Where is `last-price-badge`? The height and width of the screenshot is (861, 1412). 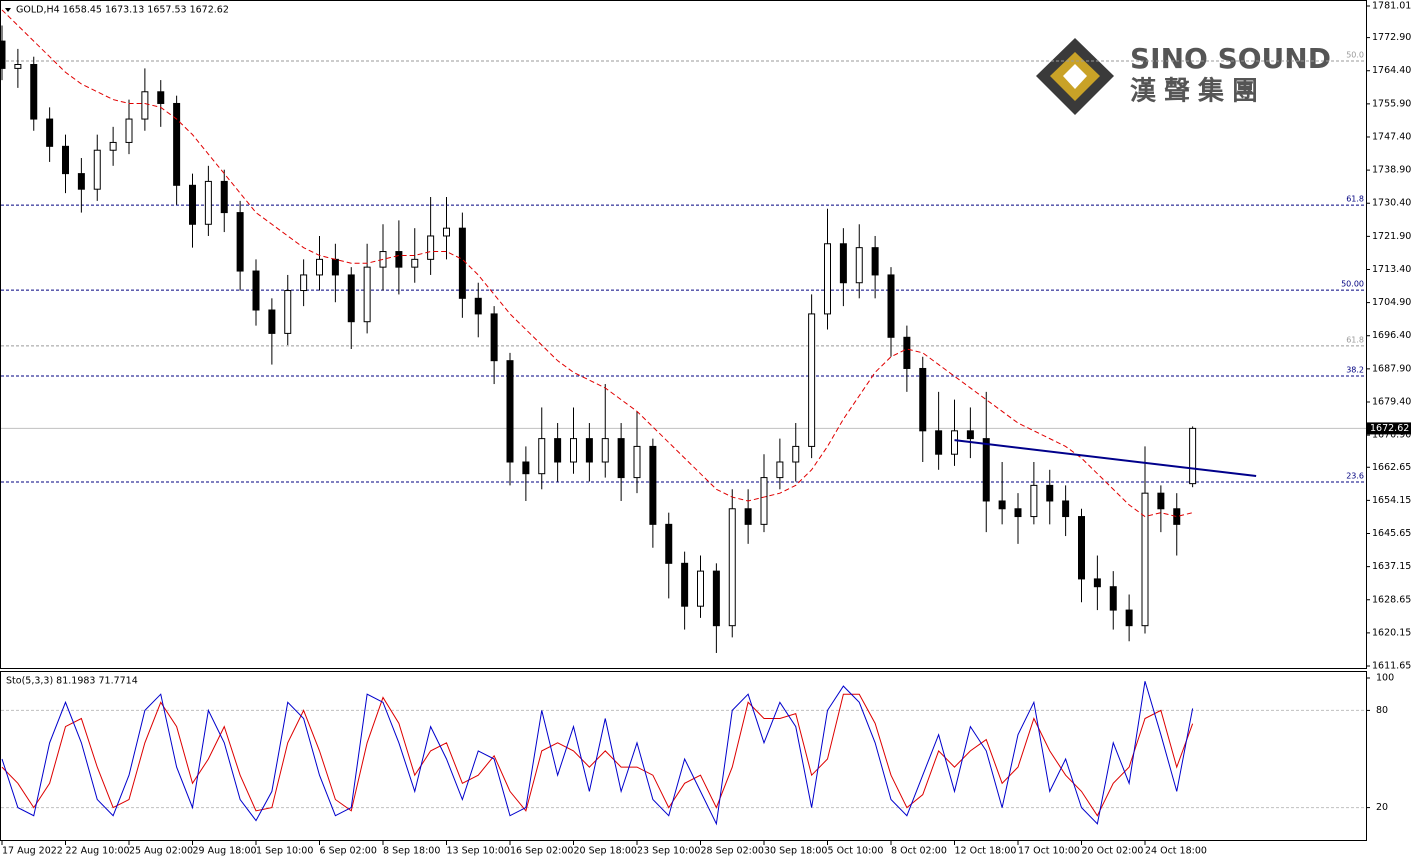
last-price-badge is located at coordinates (1389, 428).